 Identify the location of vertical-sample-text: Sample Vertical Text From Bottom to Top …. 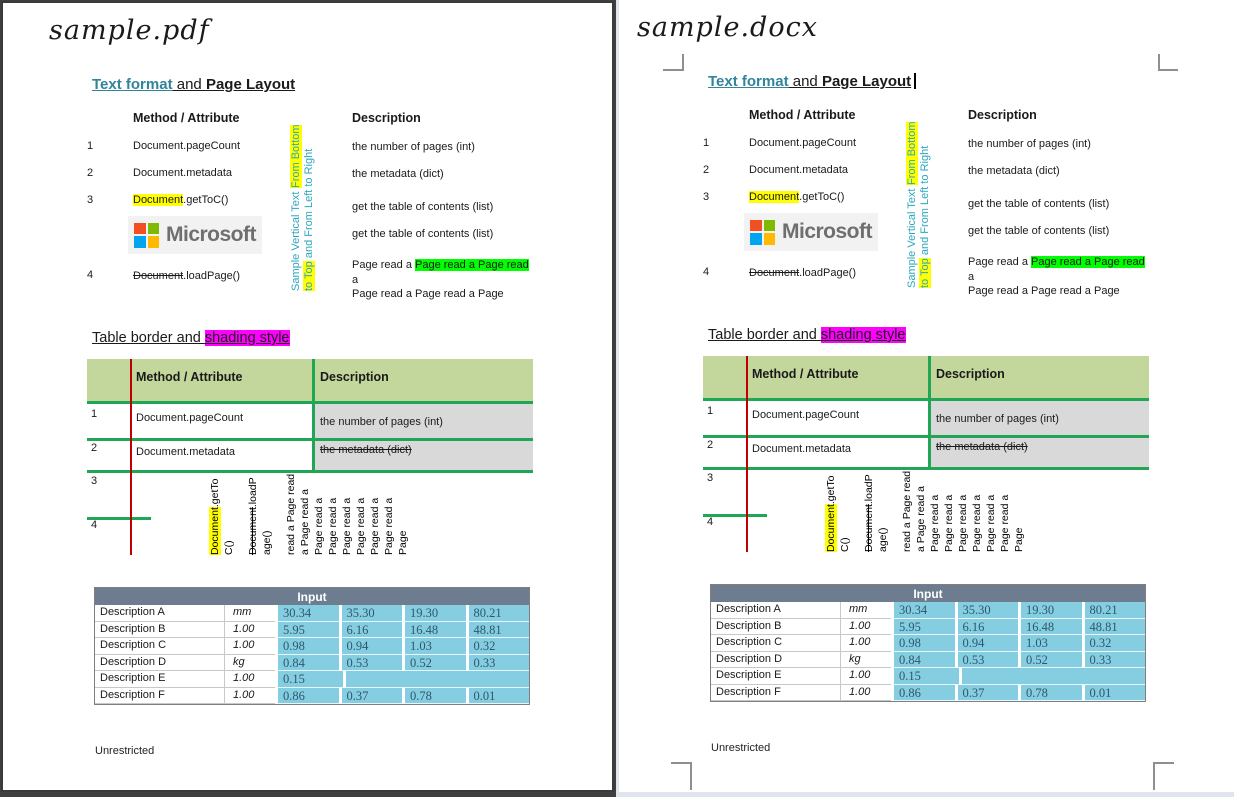
(302, 197).